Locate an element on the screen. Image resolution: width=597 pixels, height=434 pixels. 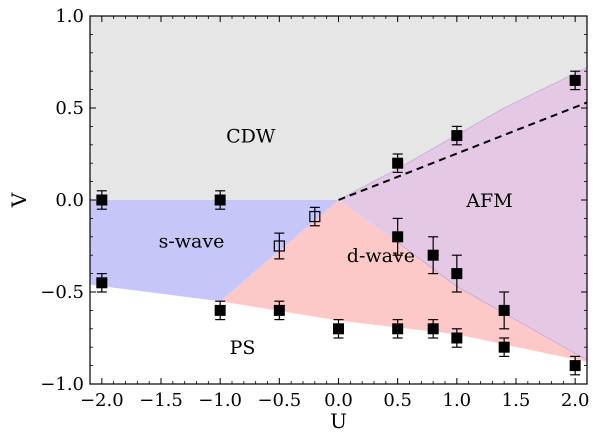
x-tick-label: 1.0 is located at coordinates (457, 400).